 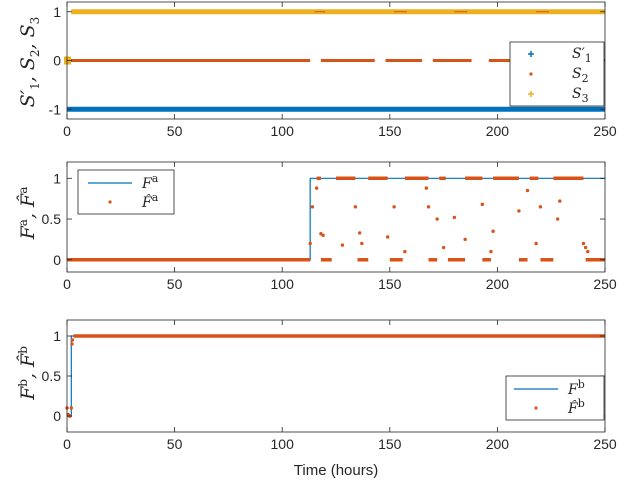 I want to click on panel-1-legend: S′1 S2 S3, so click(x=557, y=74).